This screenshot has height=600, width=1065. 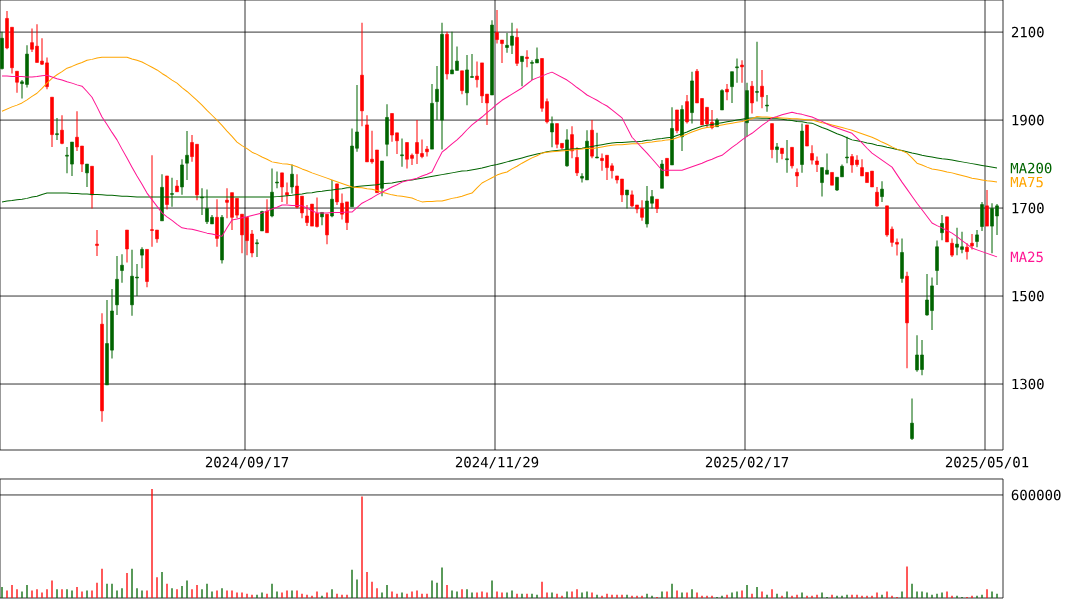 What do you see at coordinates (1028, 384) in the screenshot?
I see `y-tick-label: 1300` at bounding box center [1028, 384].